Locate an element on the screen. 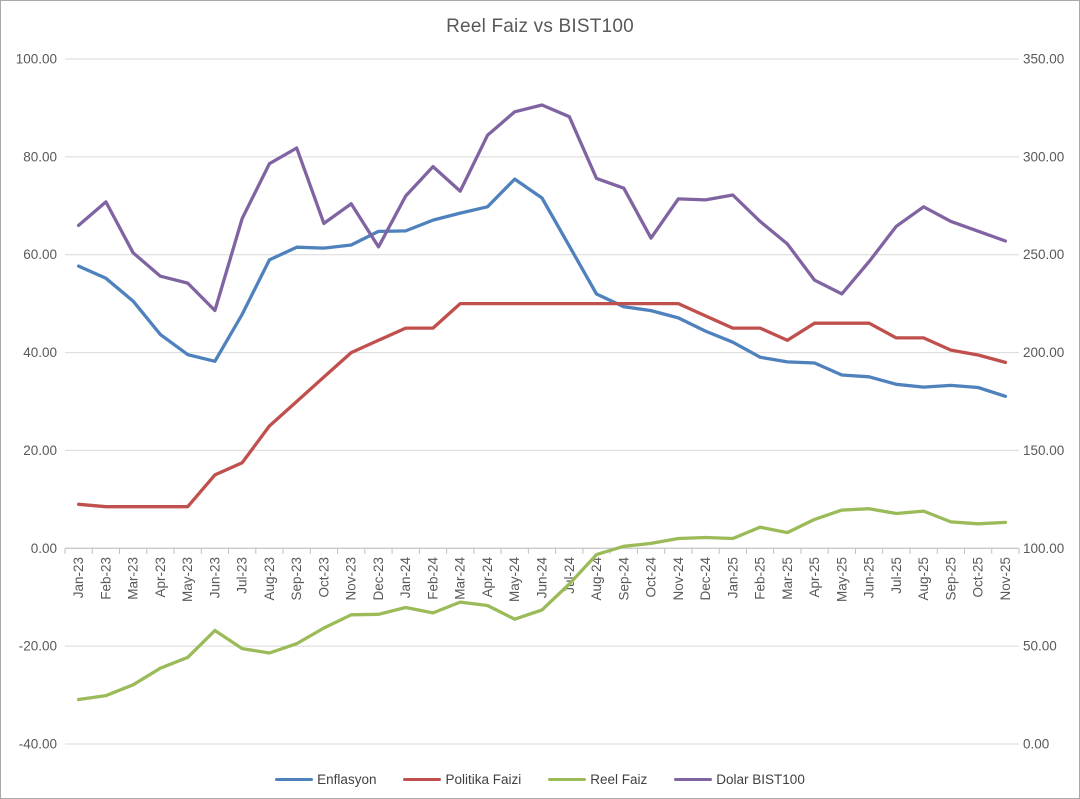  left-axis-tick-label: 80.00 is located at coordinates (40, 156).